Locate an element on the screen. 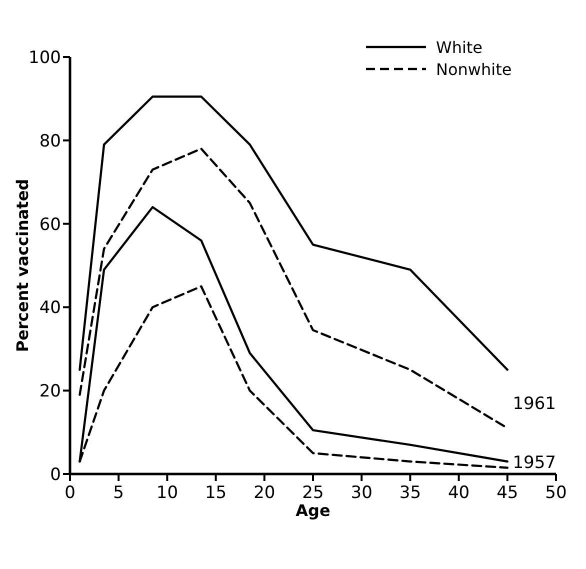 The height and width of the screenshot is (569, 586). x-tick-label: 5 is located at coordinates (118, 493).